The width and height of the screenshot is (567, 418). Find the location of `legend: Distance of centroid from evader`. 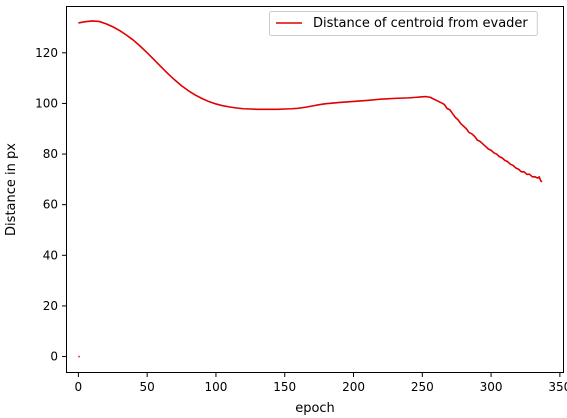

legend: Distance of centroid from evader is located at coordinates (403, 23).